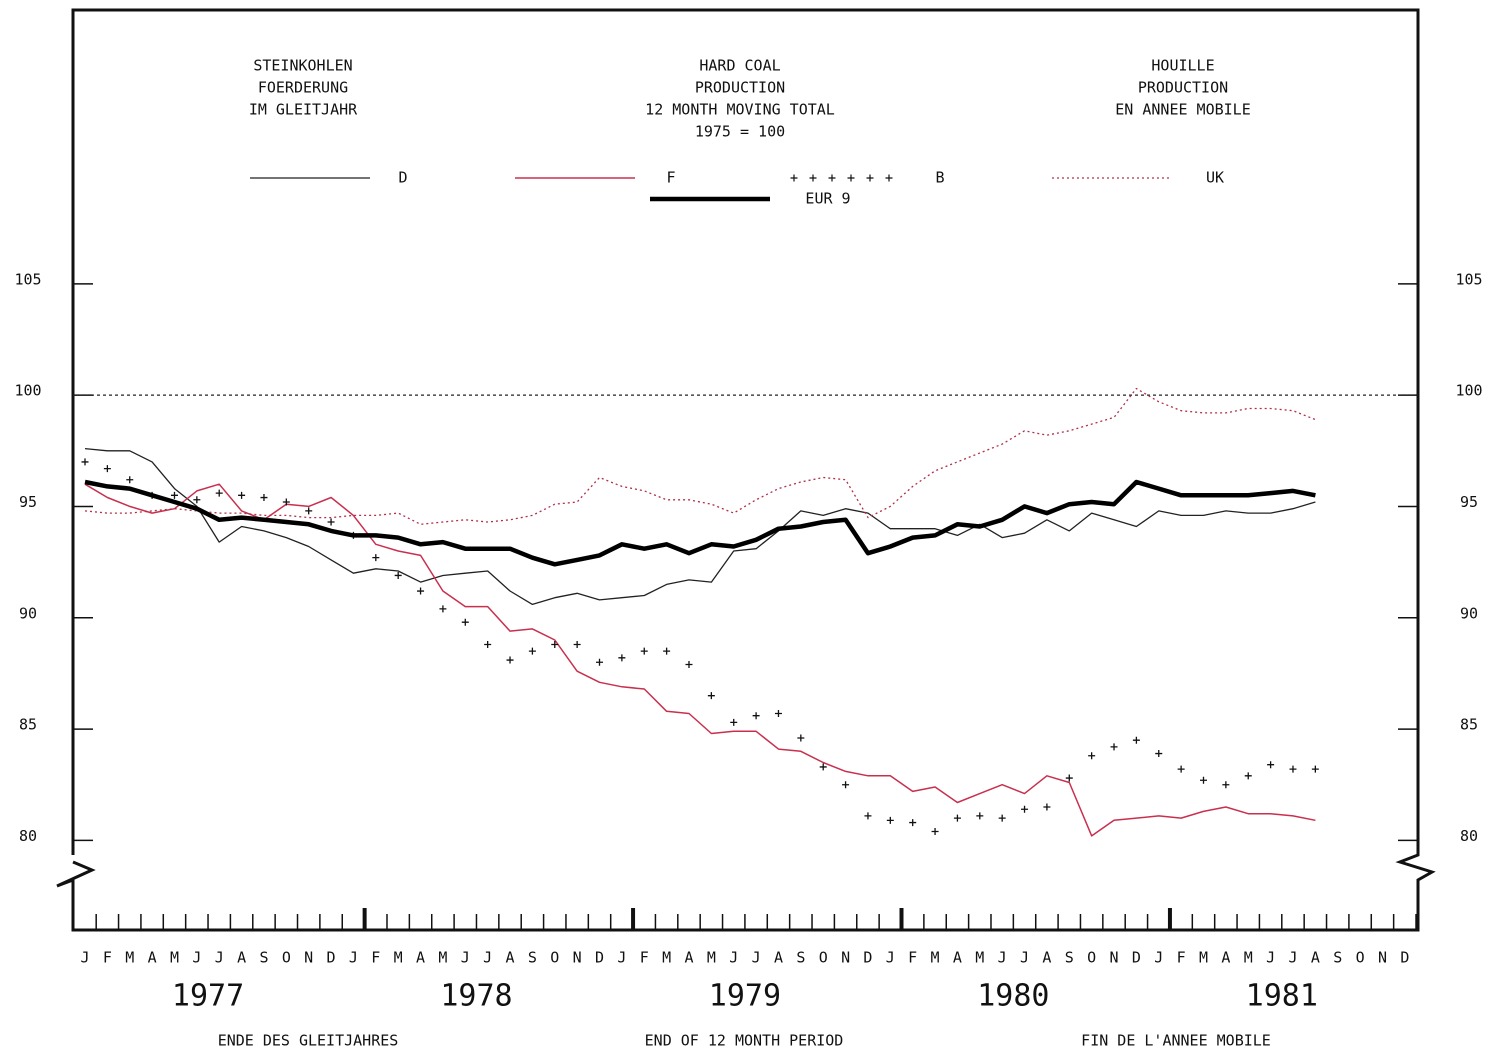 The width and height of the screenshot is (1489, 1053). Describe the element at coordinates (302, 66) in the screenshot. I see `title-line: STEINKOHLEN` at that location.